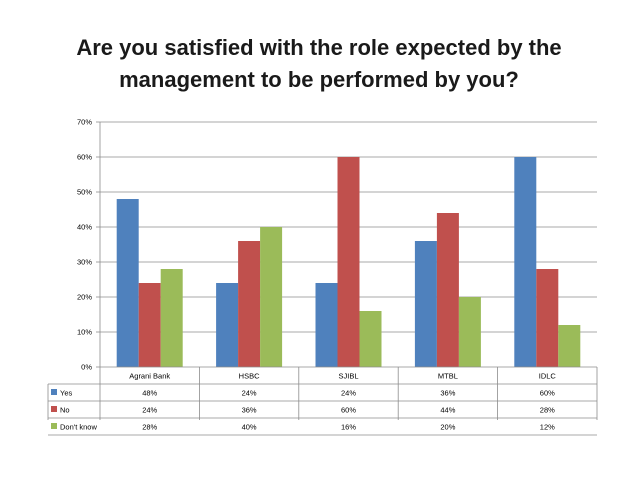 The height and width of the screenshot is (479, 638). Describe the element at coordinates (447, 427) in the screenshot. I see `data-label: 20%` at that location.